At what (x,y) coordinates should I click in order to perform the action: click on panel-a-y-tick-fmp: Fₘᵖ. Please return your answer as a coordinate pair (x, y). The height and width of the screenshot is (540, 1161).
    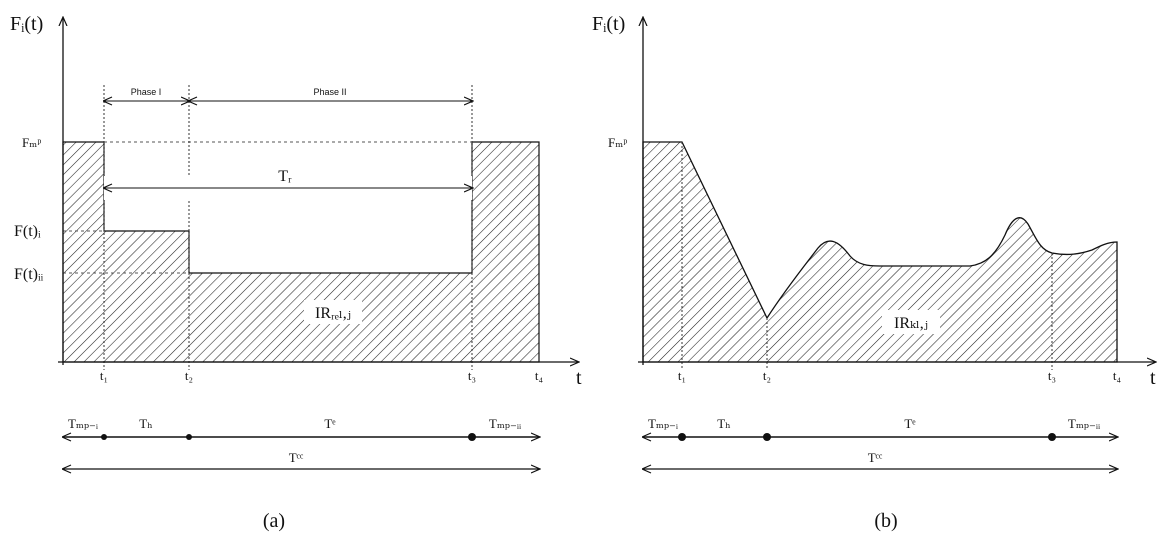
    Looking at the image, I should click on (31, 142).